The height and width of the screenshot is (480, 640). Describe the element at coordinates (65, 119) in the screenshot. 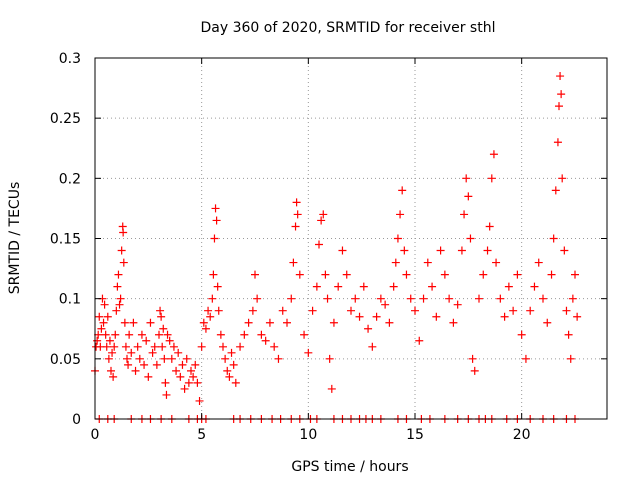

I see `y-tick-label: 0.25` at that location.